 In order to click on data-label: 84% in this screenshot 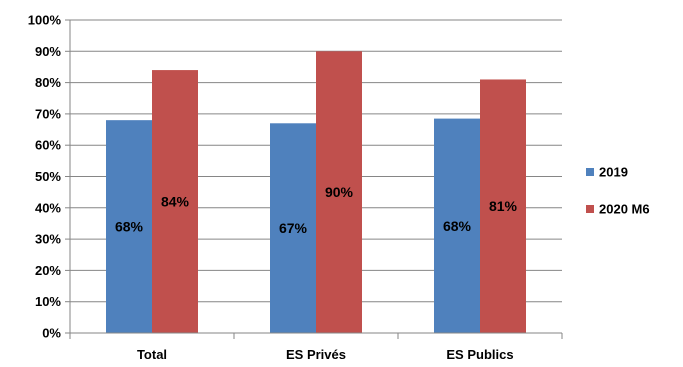, I will do `click(175, 202)`.